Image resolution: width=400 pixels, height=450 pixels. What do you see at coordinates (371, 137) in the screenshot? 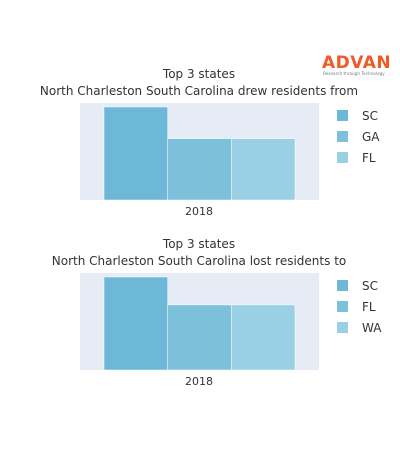
I see `legend-label-ga: GA` at bounding box center [371, 137].